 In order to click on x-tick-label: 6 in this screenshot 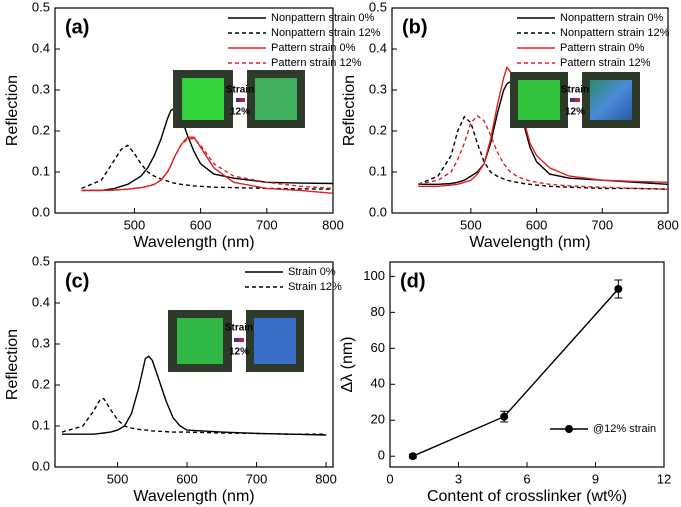, I will do `click(526, 478)`.